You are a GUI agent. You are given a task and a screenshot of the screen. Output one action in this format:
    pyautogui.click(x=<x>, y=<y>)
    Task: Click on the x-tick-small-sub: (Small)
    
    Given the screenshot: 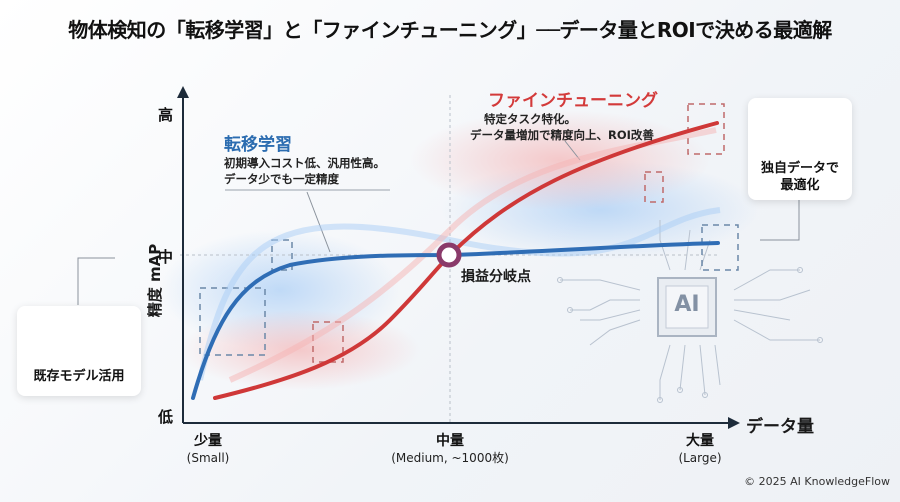 What is the action you would take?
    pyautogui.click(x=208, y=458)
    